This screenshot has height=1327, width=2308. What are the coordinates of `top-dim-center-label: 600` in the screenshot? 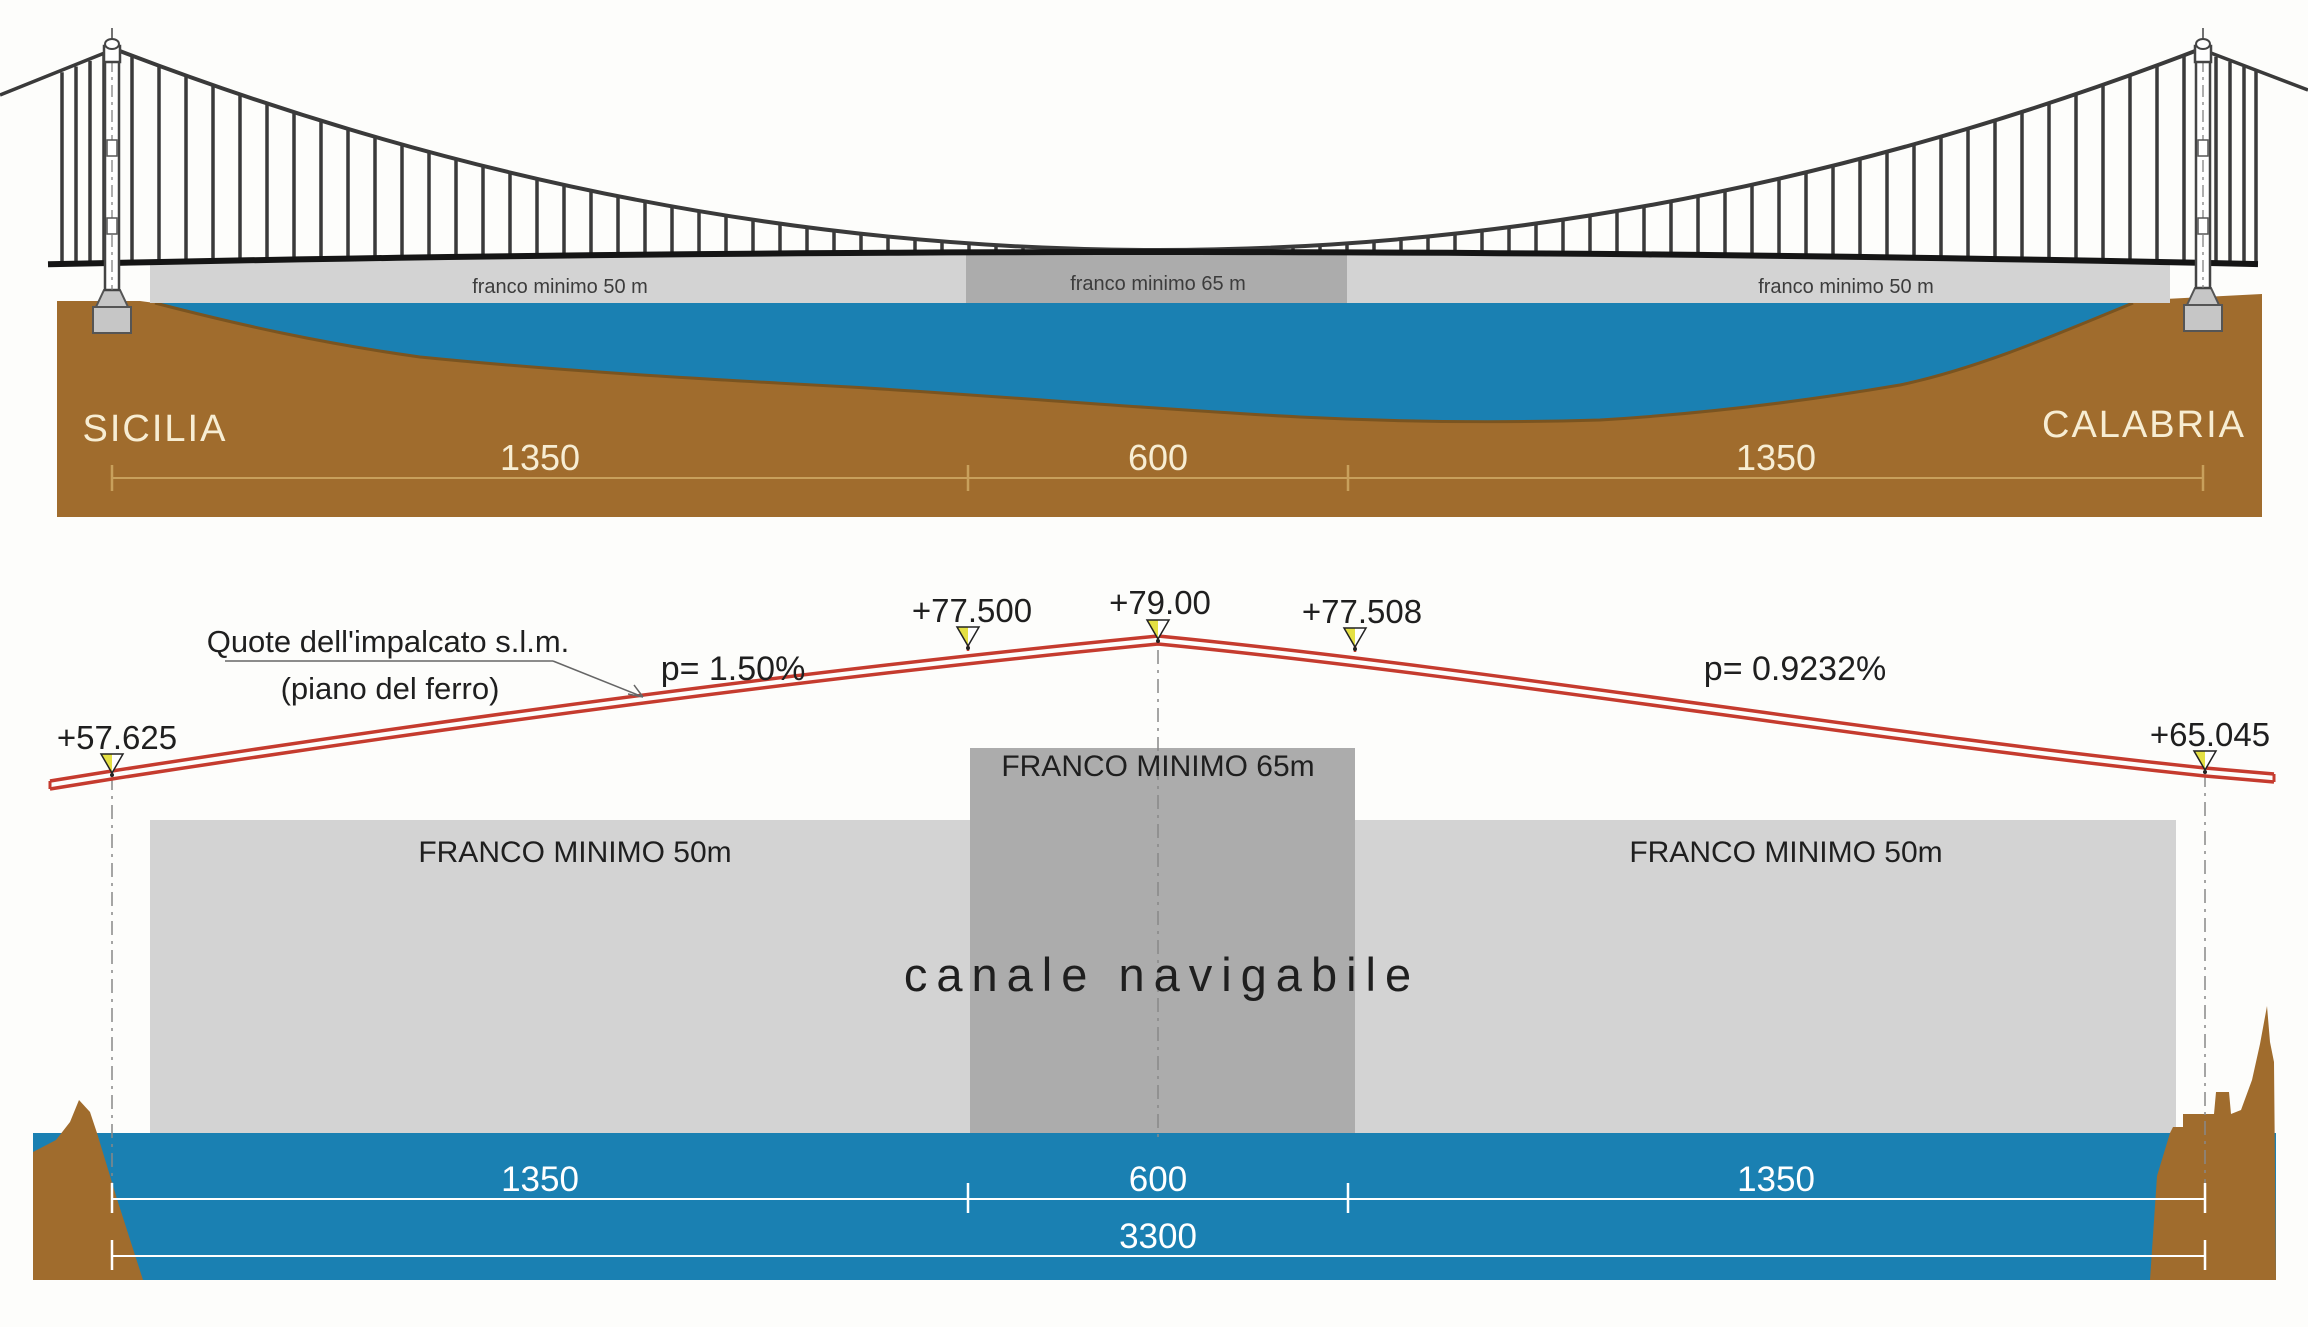 It's located at (1158, 457).